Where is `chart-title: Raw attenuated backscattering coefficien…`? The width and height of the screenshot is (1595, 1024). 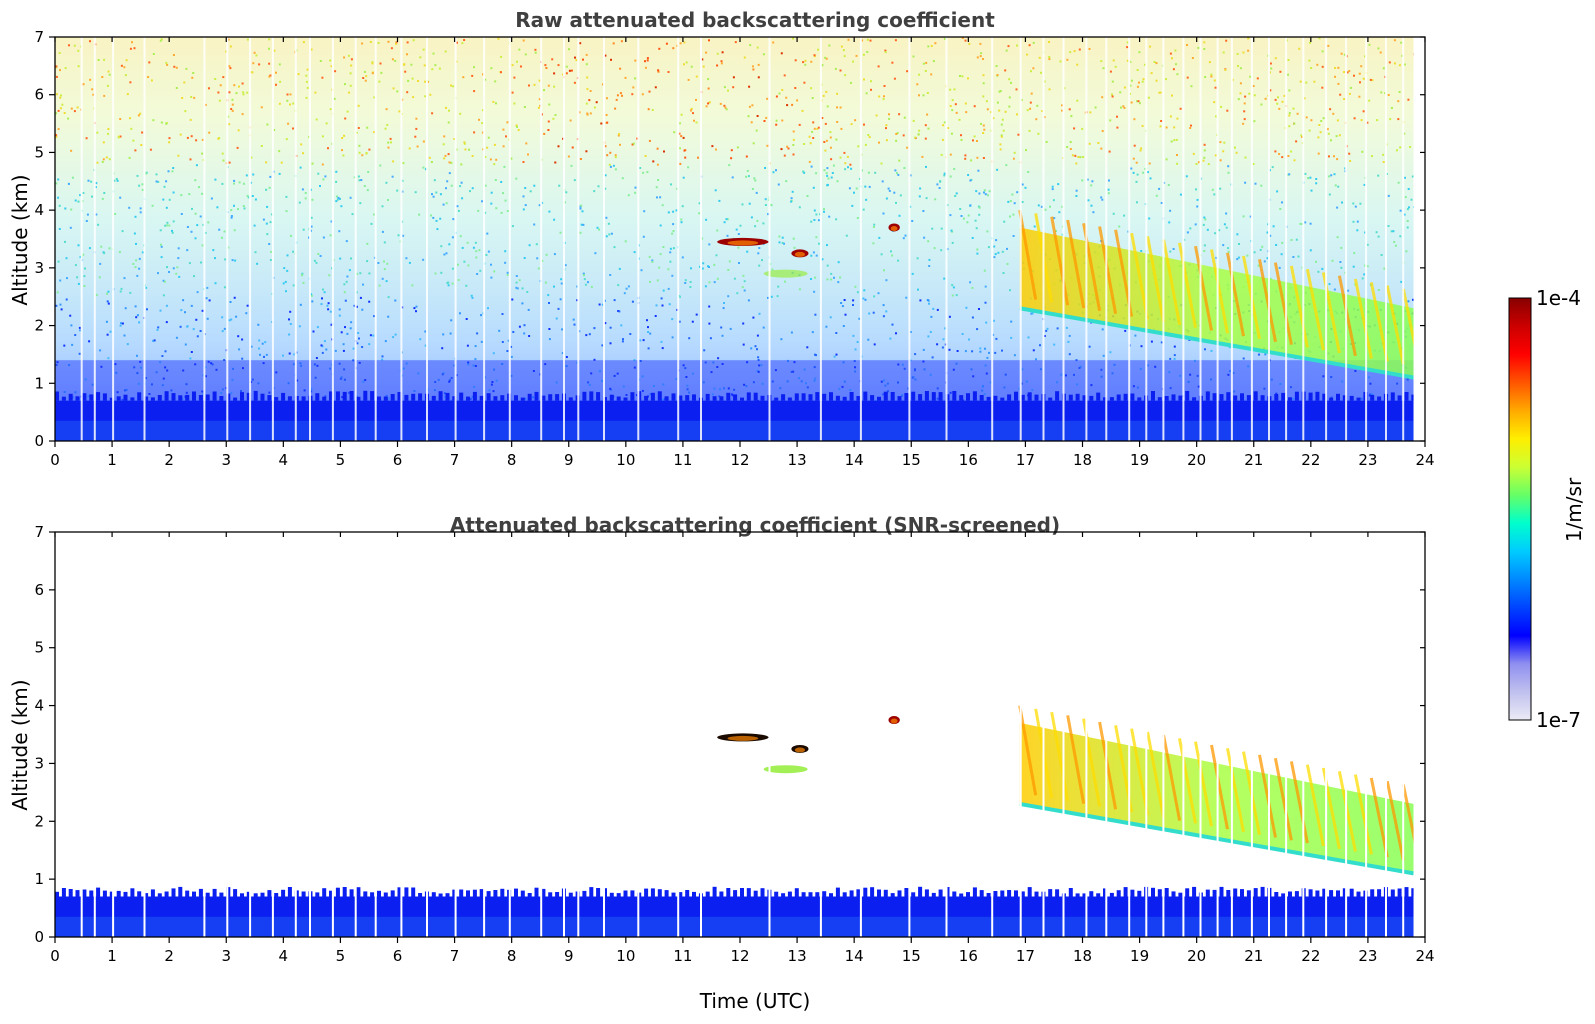
chart-title: Raw attenuated backscattering coefficien… is located at coordinates (755, 20).